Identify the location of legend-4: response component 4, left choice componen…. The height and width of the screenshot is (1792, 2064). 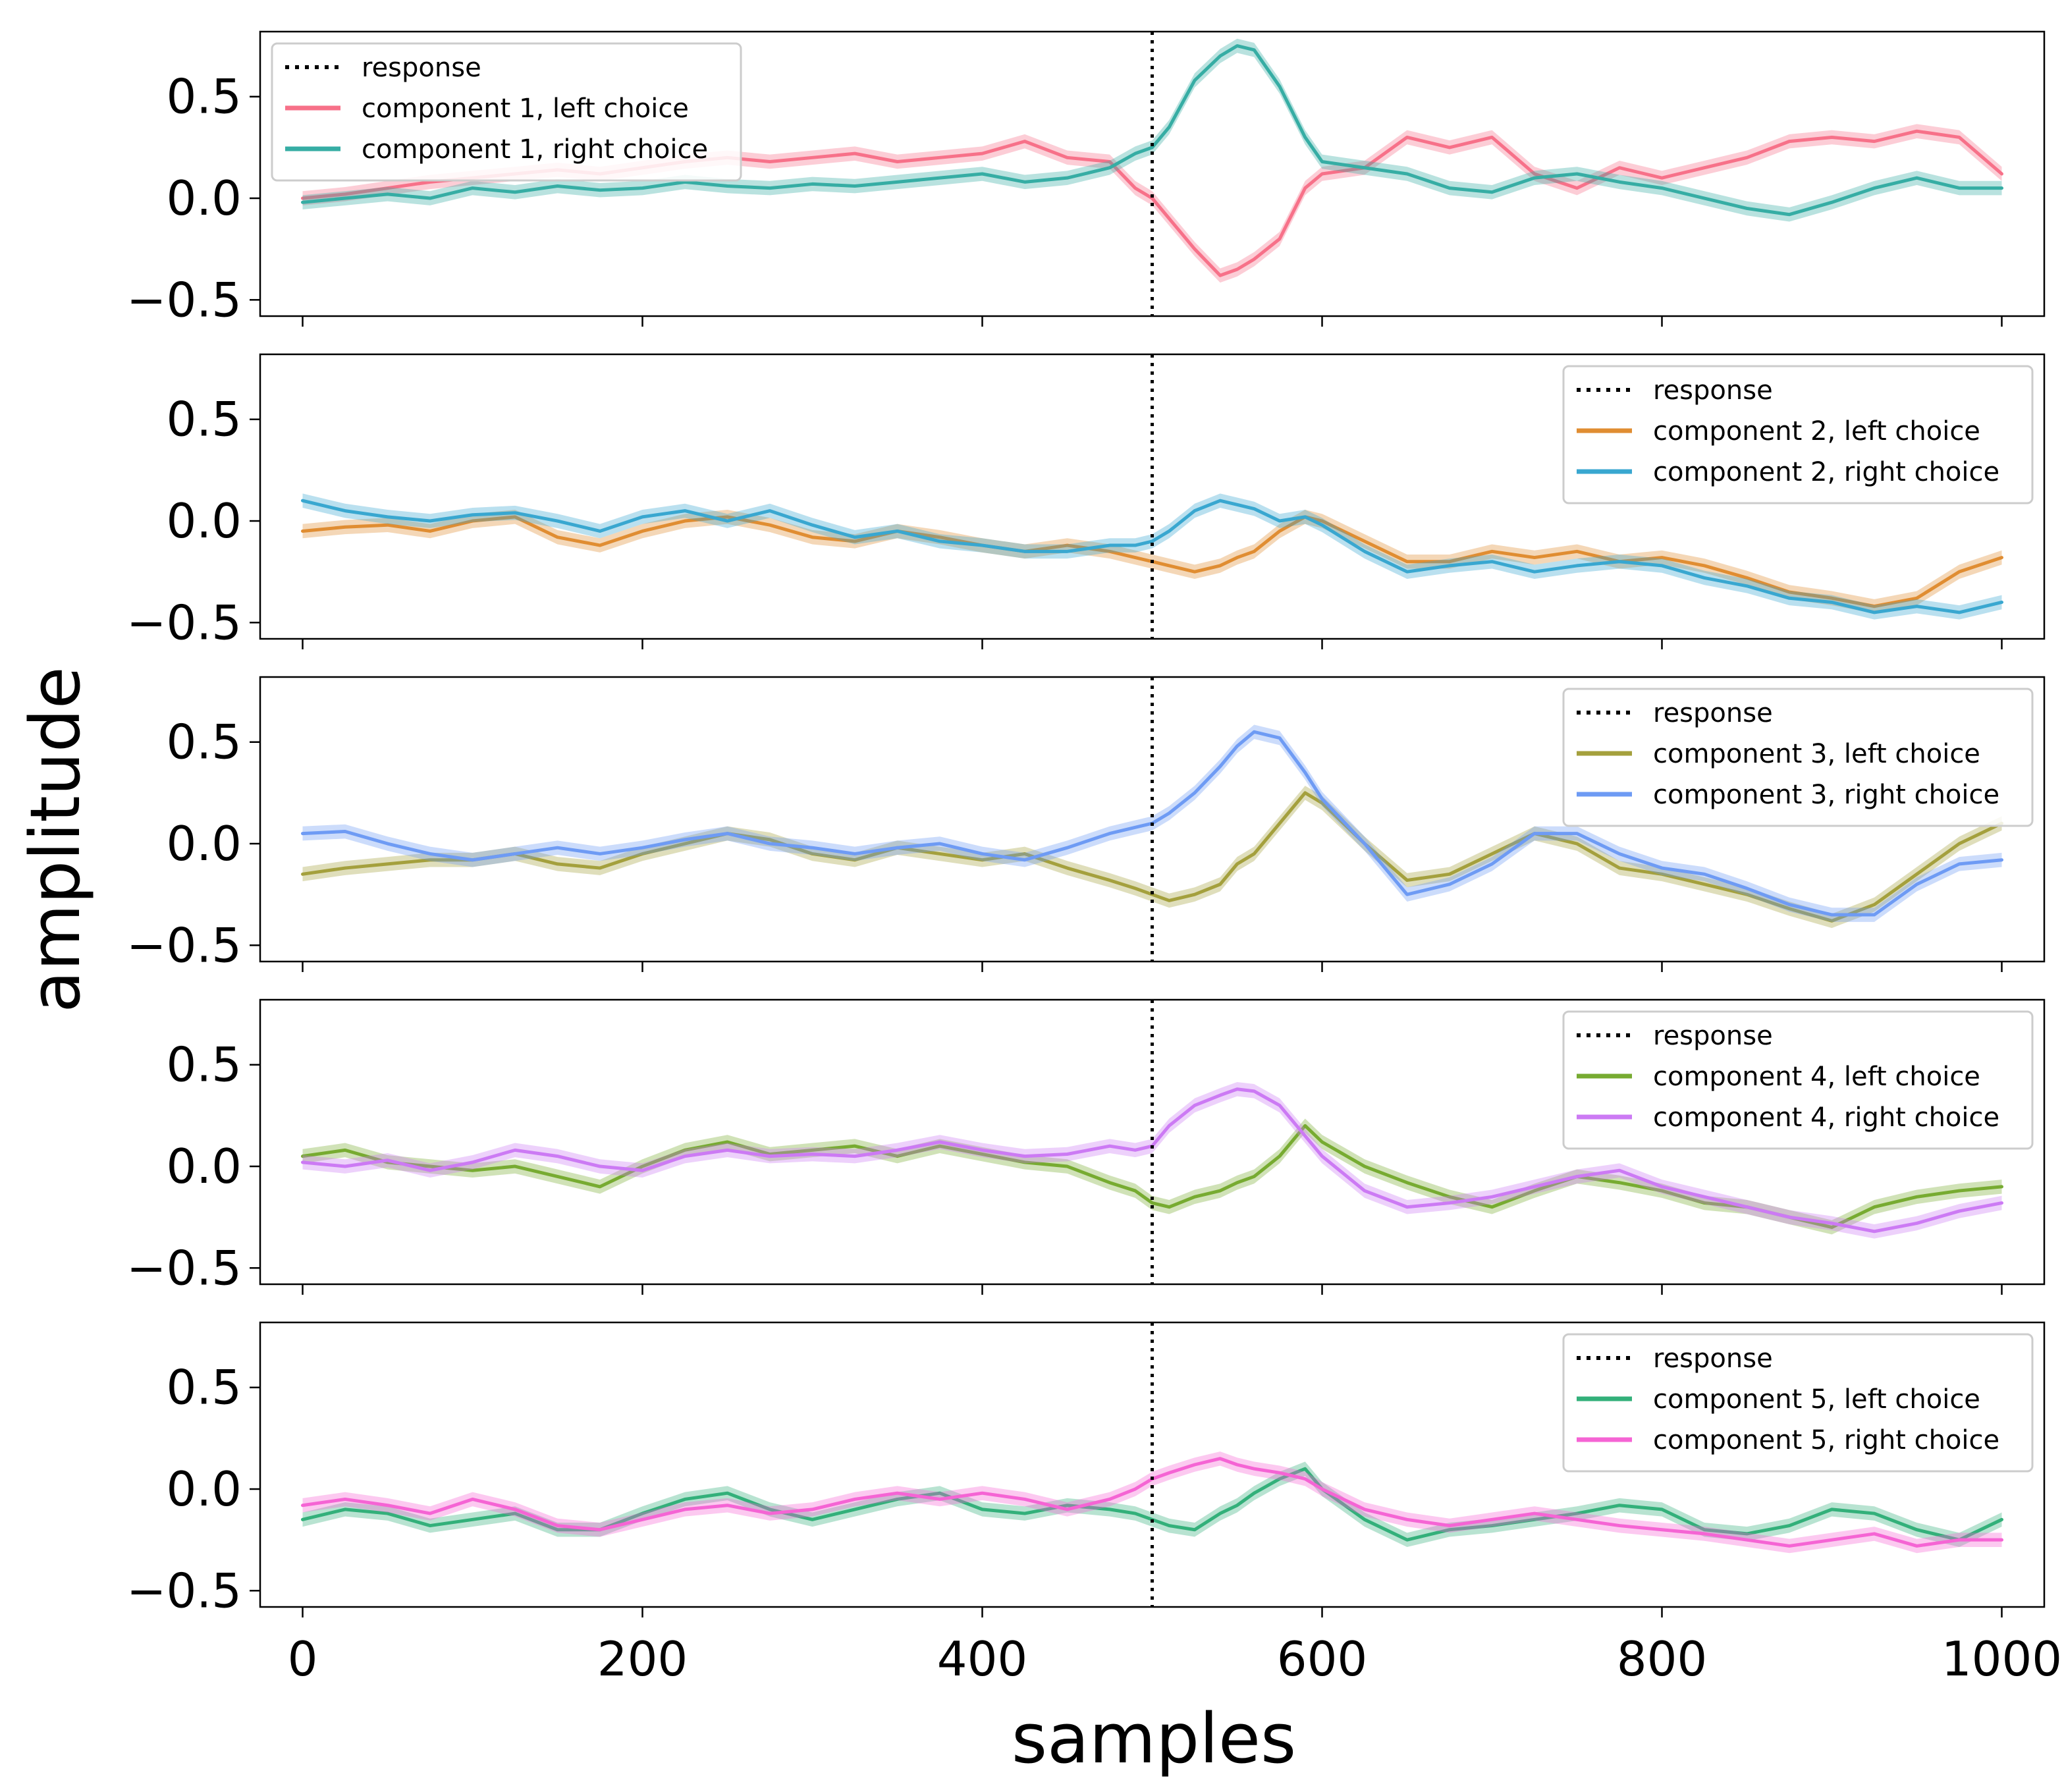
(1798, 1080).